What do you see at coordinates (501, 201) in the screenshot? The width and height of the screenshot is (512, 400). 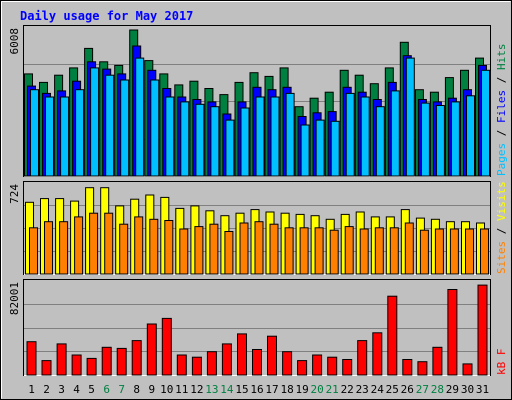 I see `legend-entry: Visits` at bounding box center [501, 201].